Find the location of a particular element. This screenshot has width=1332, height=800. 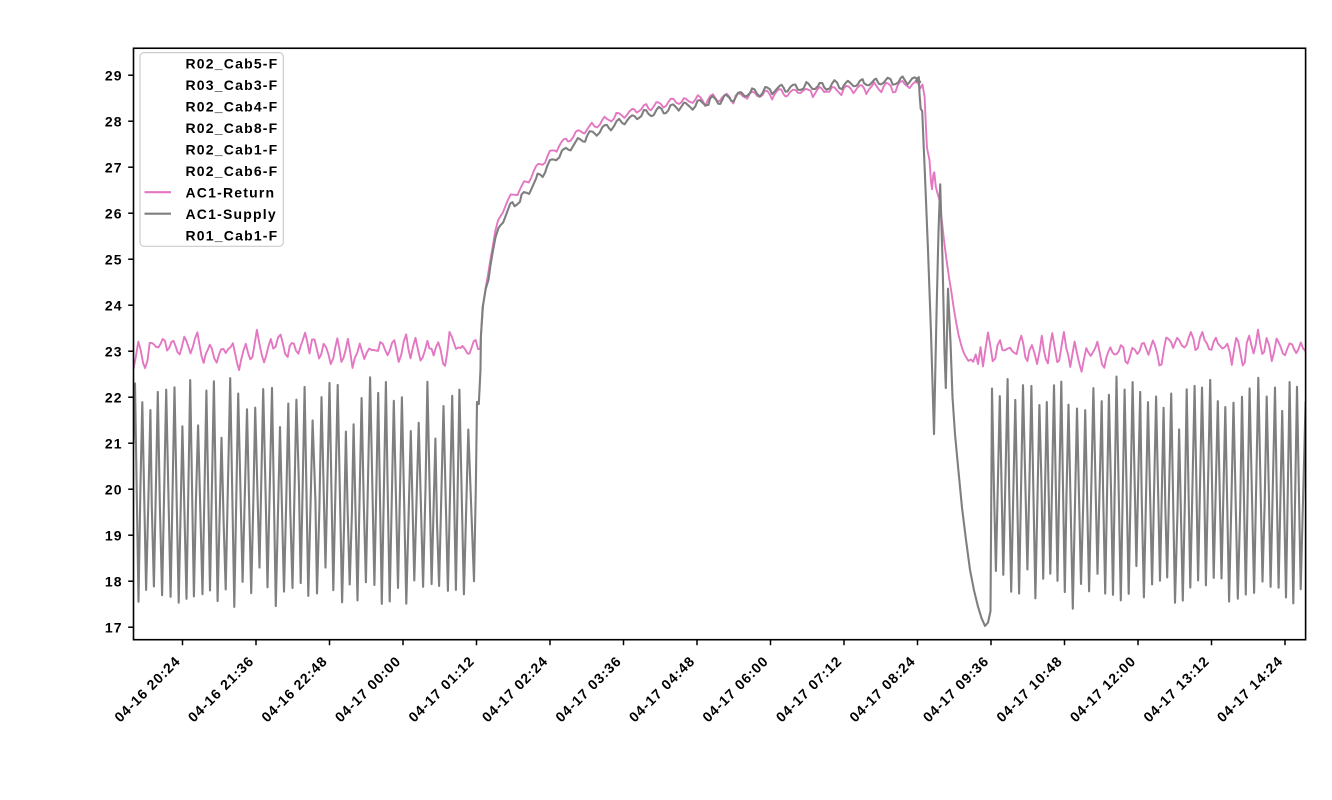

svg-text: R02_Cab8-F is located at coordinates (232, 128).